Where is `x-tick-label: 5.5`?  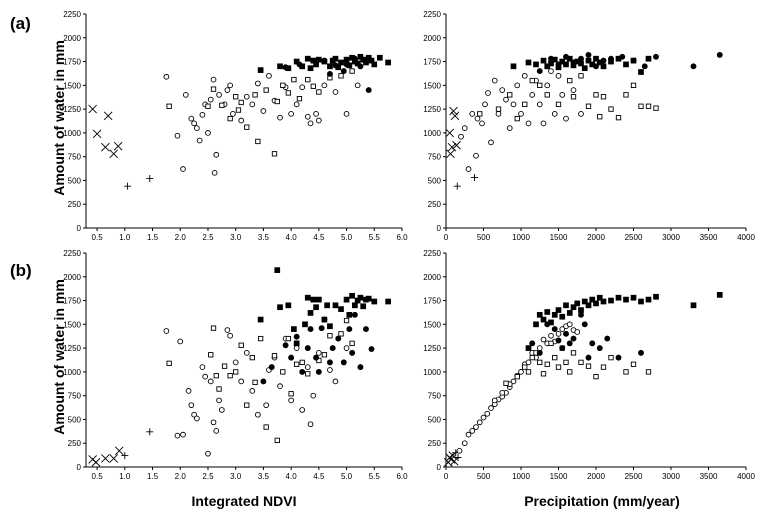 x-tick-label: 5.5 is located at coordinates (375, 237).